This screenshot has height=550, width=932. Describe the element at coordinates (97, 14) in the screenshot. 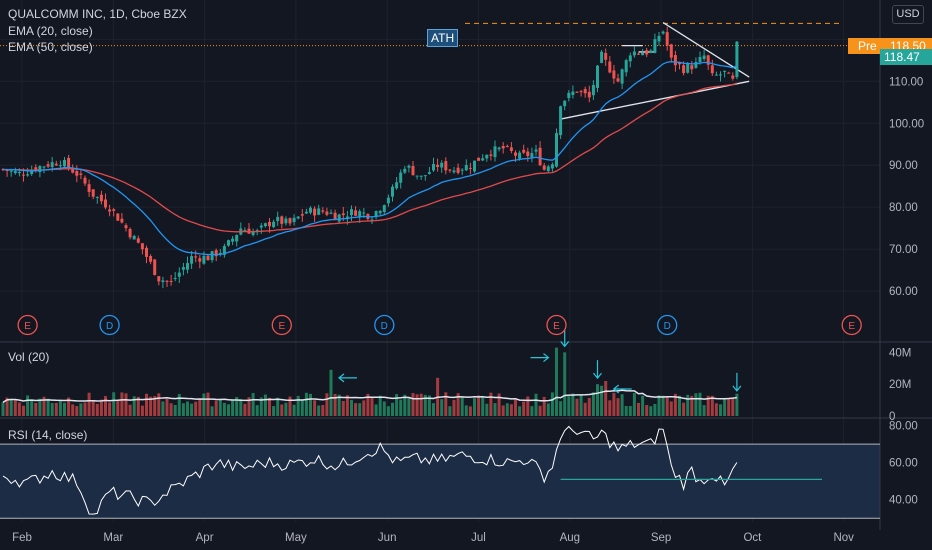

I see `symbol-title: QUALCOMM INC, 1D, Cboe BZX` at that location.